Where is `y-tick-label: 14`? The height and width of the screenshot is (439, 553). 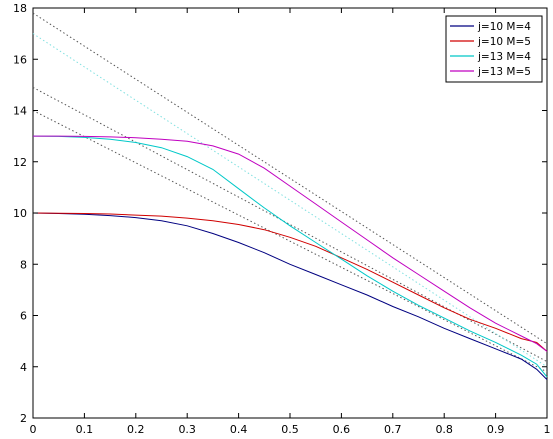
y-tick-label: 14 is located at coordinates (20, 111).